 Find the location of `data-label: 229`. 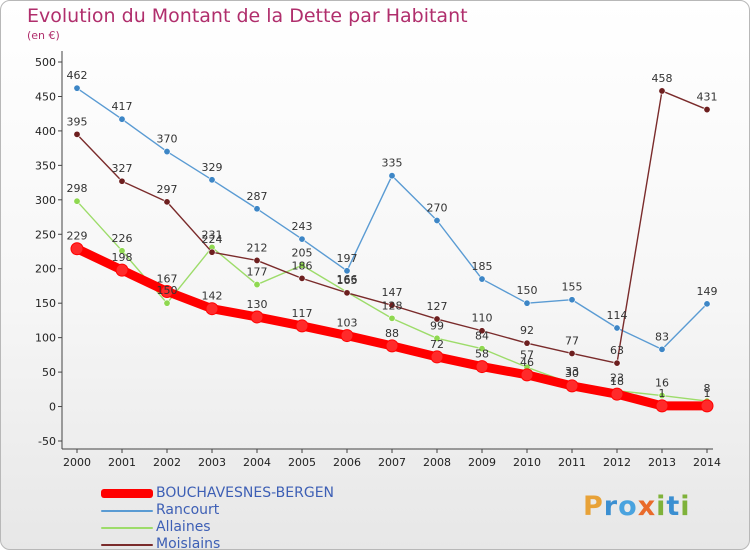

data-label: 229 is located at coordinates (77, 236).